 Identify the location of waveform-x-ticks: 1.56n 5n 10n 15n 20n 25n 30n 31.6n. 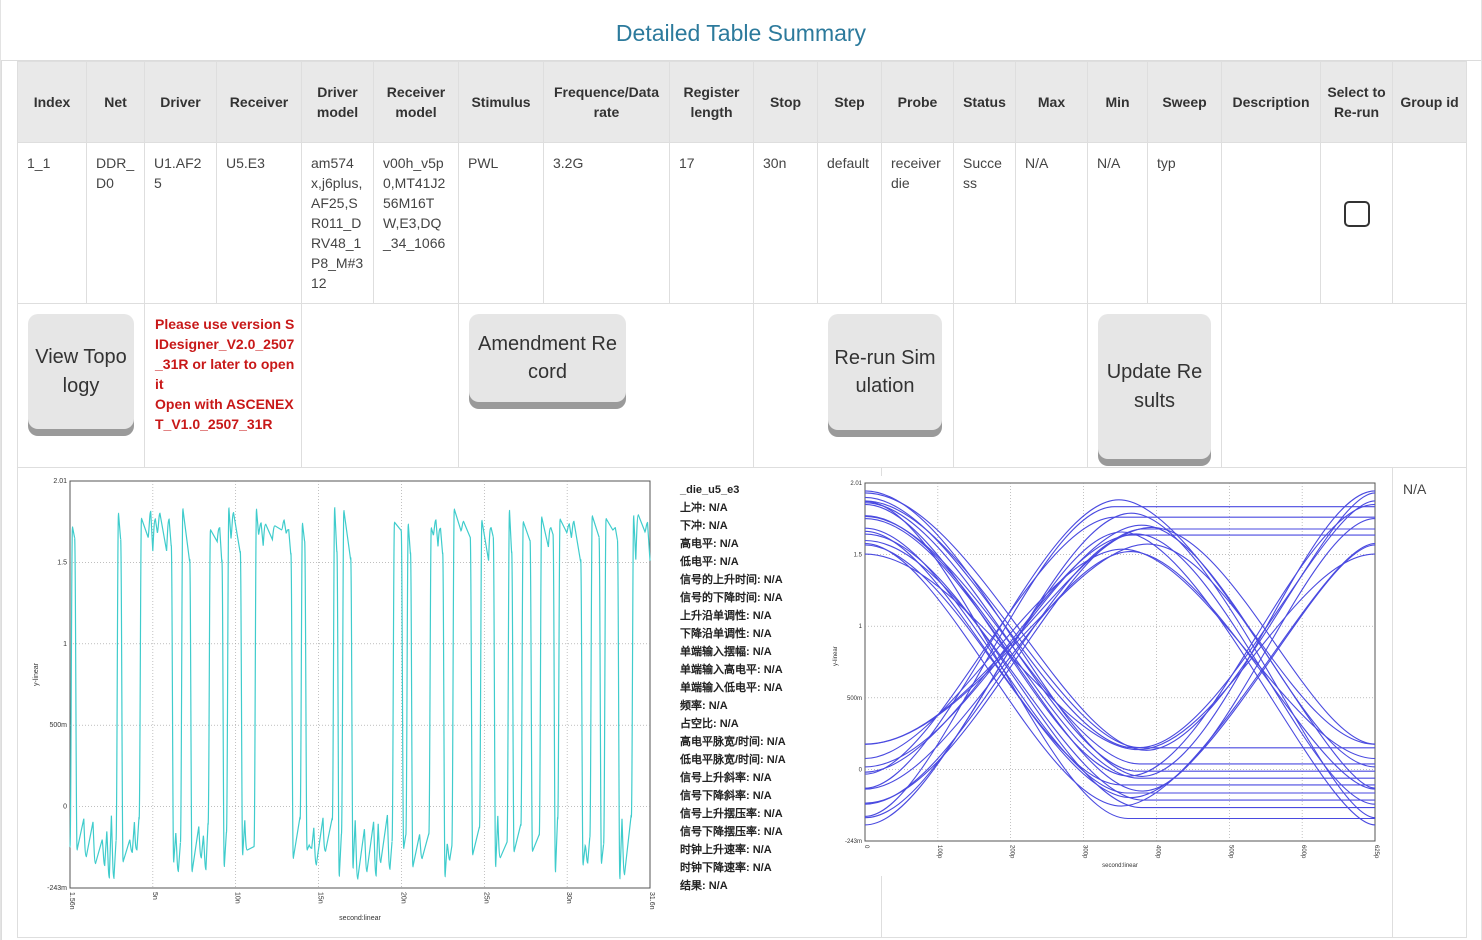
(361, 901).